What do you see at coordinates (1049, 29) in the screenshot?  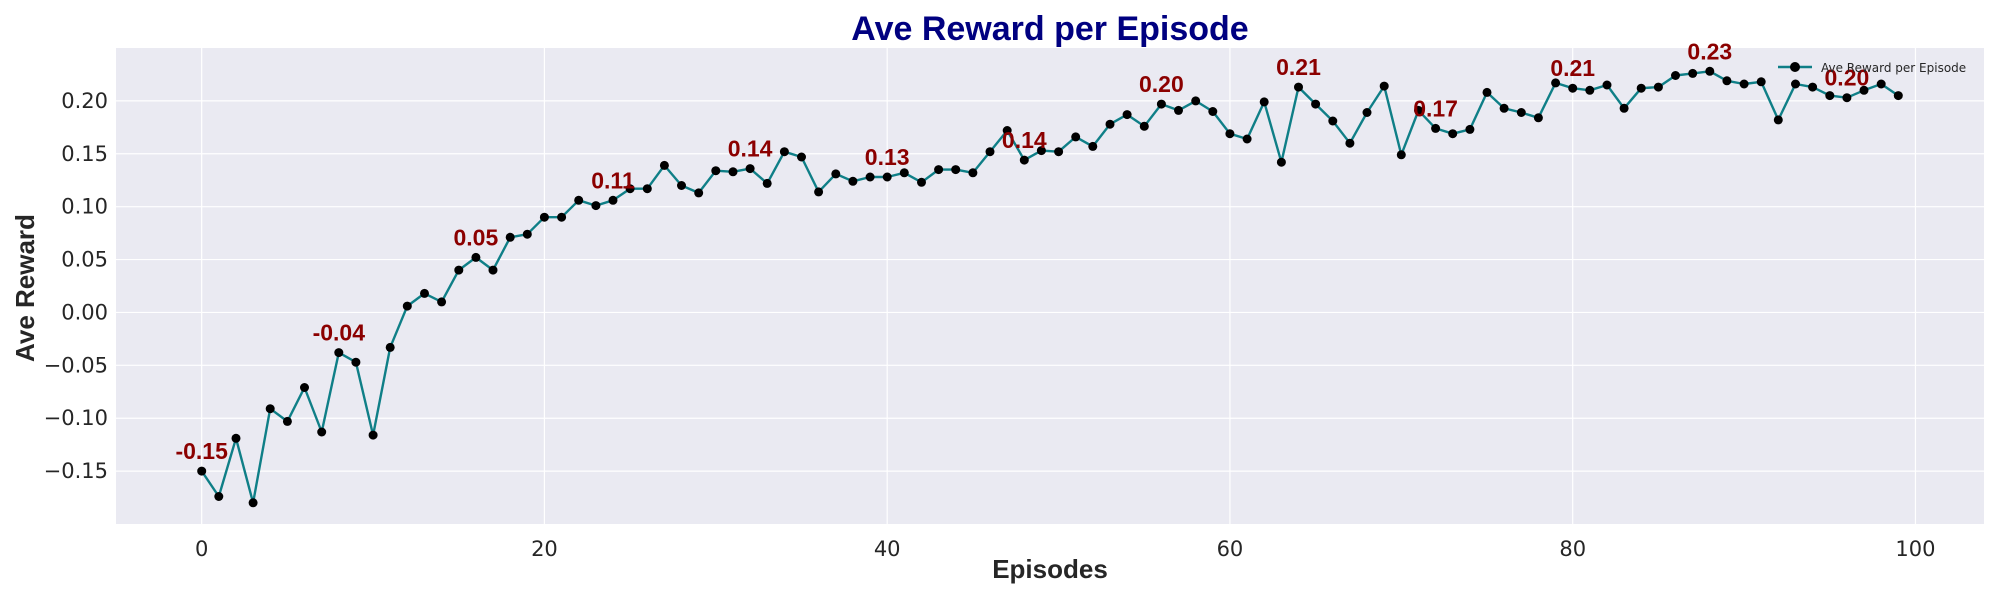 I see `chart-title: Ave Reward per Episode` at bounding box center [1049, 29].